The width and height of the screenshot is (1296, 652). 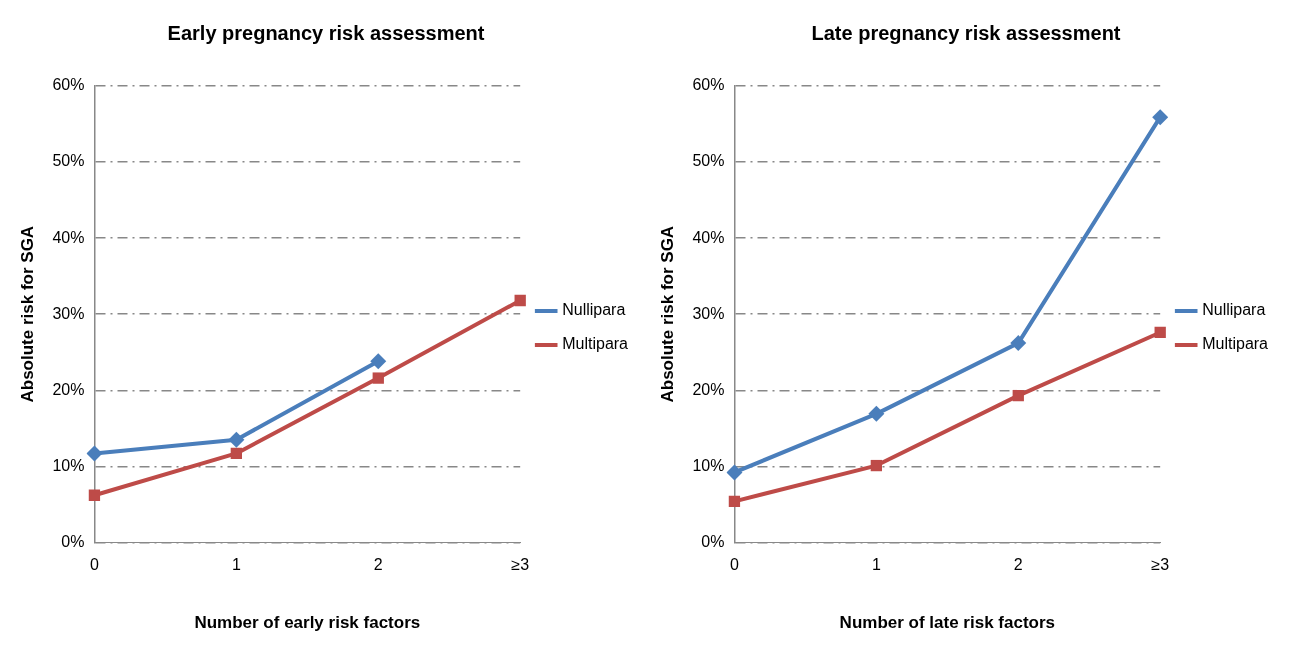 What do you see at coordinates (326, 32) in the screenshot?
I see `chart-title: Early pregnancy risk assessment` at bounding box center [326, 32].